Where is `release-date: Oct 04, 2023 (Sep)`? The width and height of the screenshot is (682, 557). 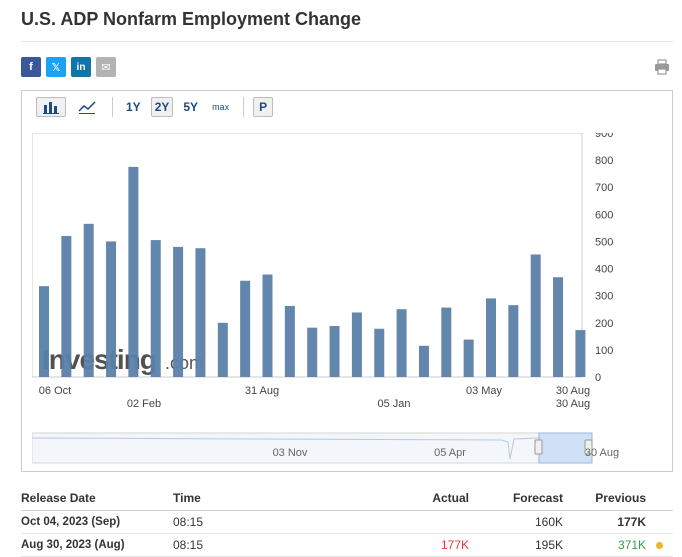
release-date: Oct 04, 2023 (Sep) is located at coordinates (71, 522).